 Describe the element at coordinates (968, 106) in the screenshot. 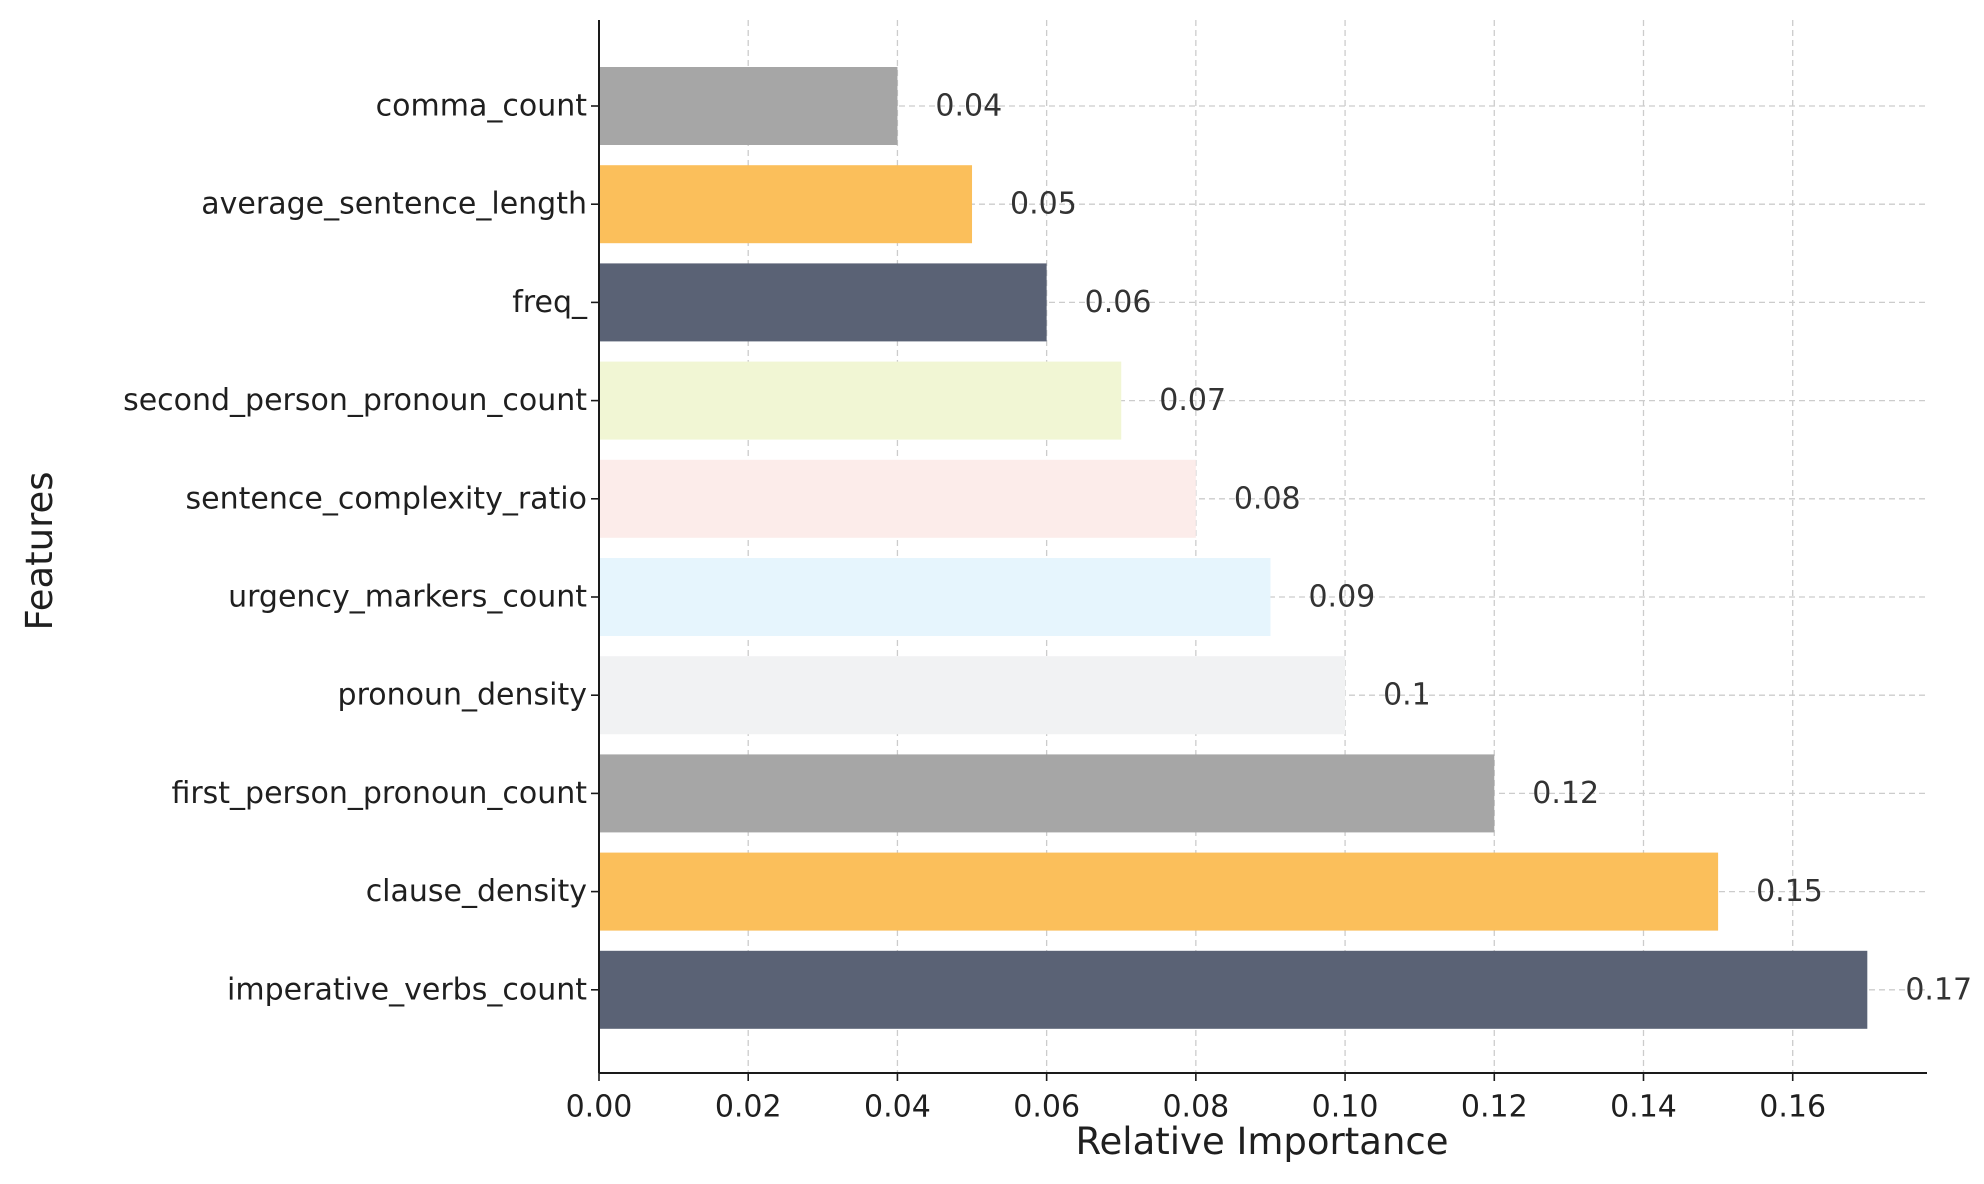

I see `value-label: 0.04` at that location.